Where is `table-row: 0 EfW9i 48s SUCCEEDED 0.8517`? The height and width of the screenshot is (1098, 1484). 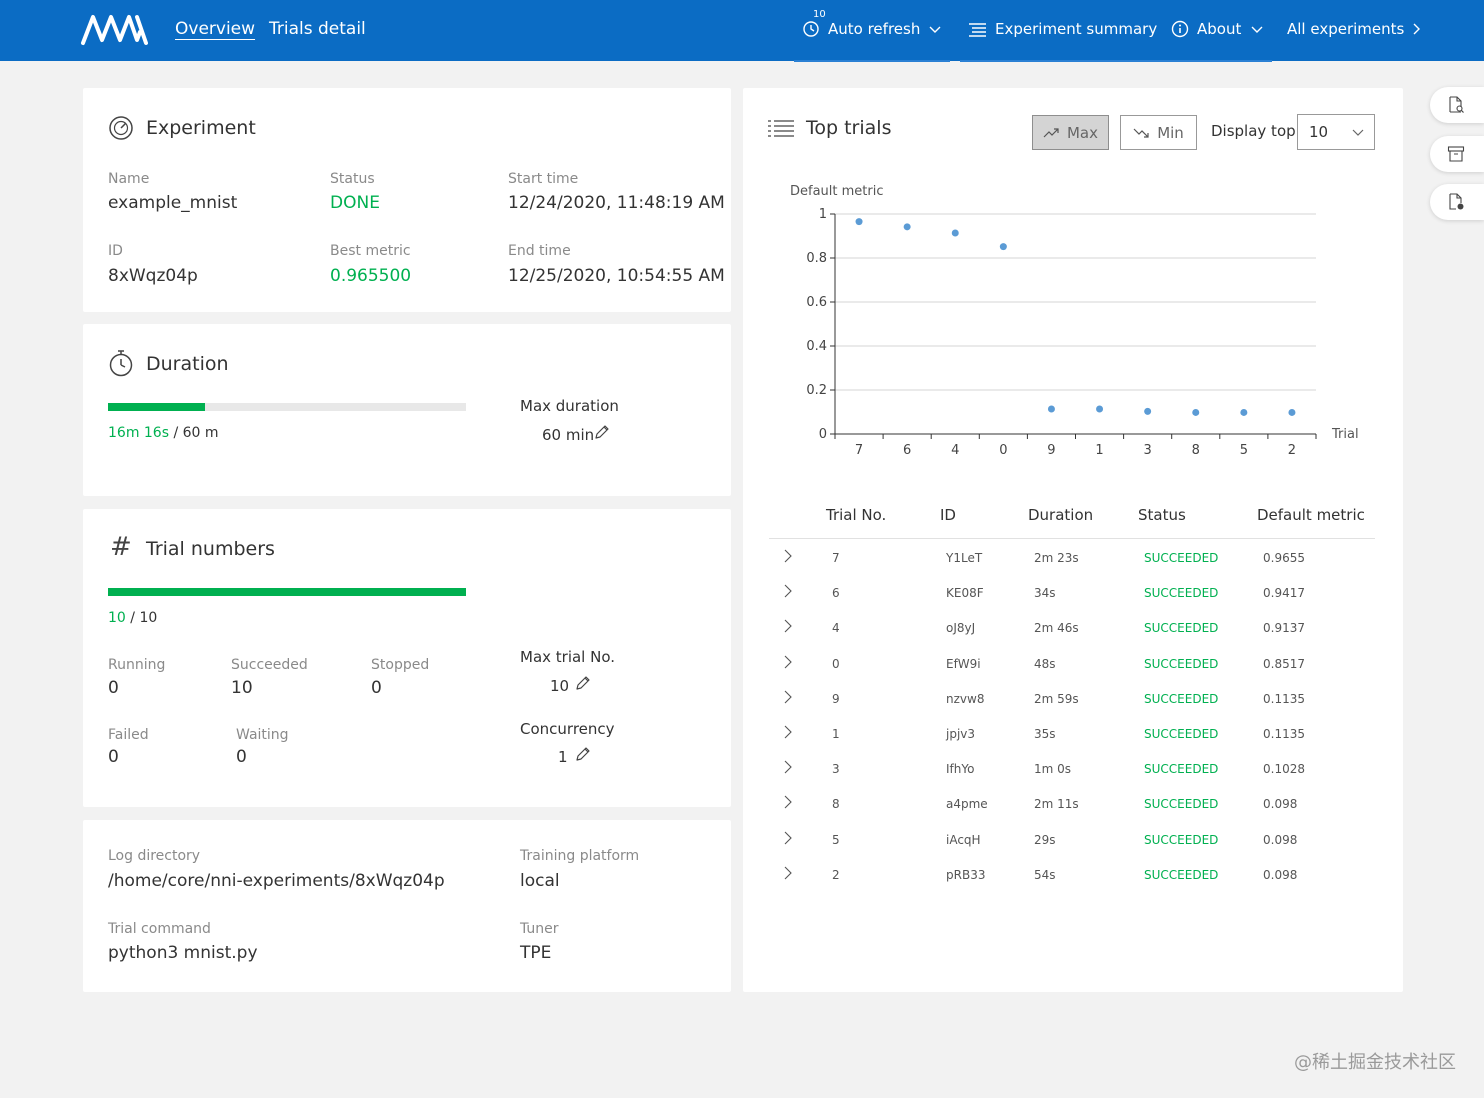 table-row: 0 EfW9i 48s SUCCEEDED 0.8517 is located at coordinates (1072, 664).